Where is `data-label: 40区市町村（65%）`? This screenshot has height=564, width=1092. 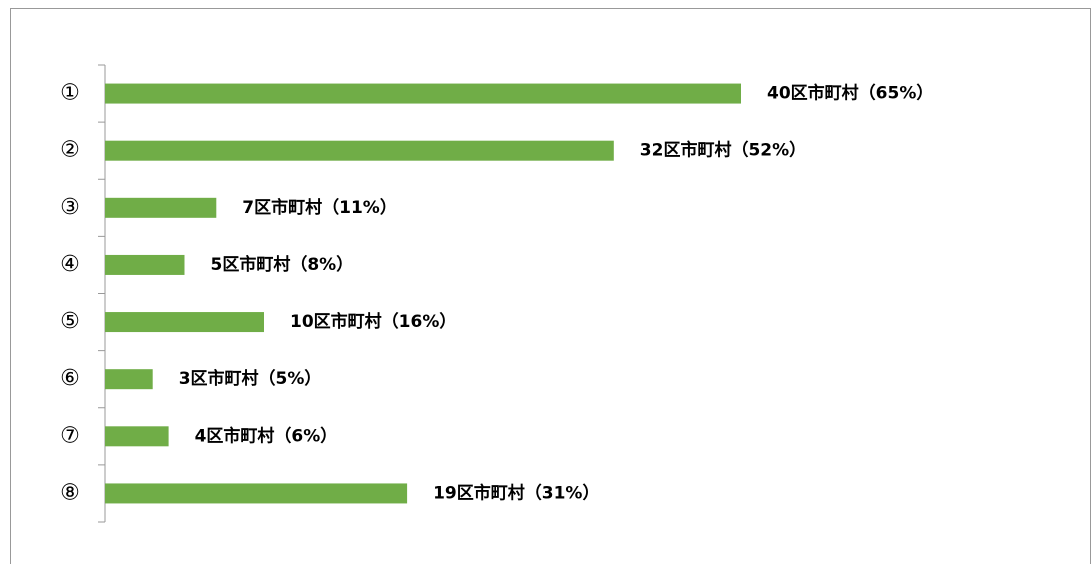 data-label: 40区市町村（65%） is located at coordinates (850, 93).